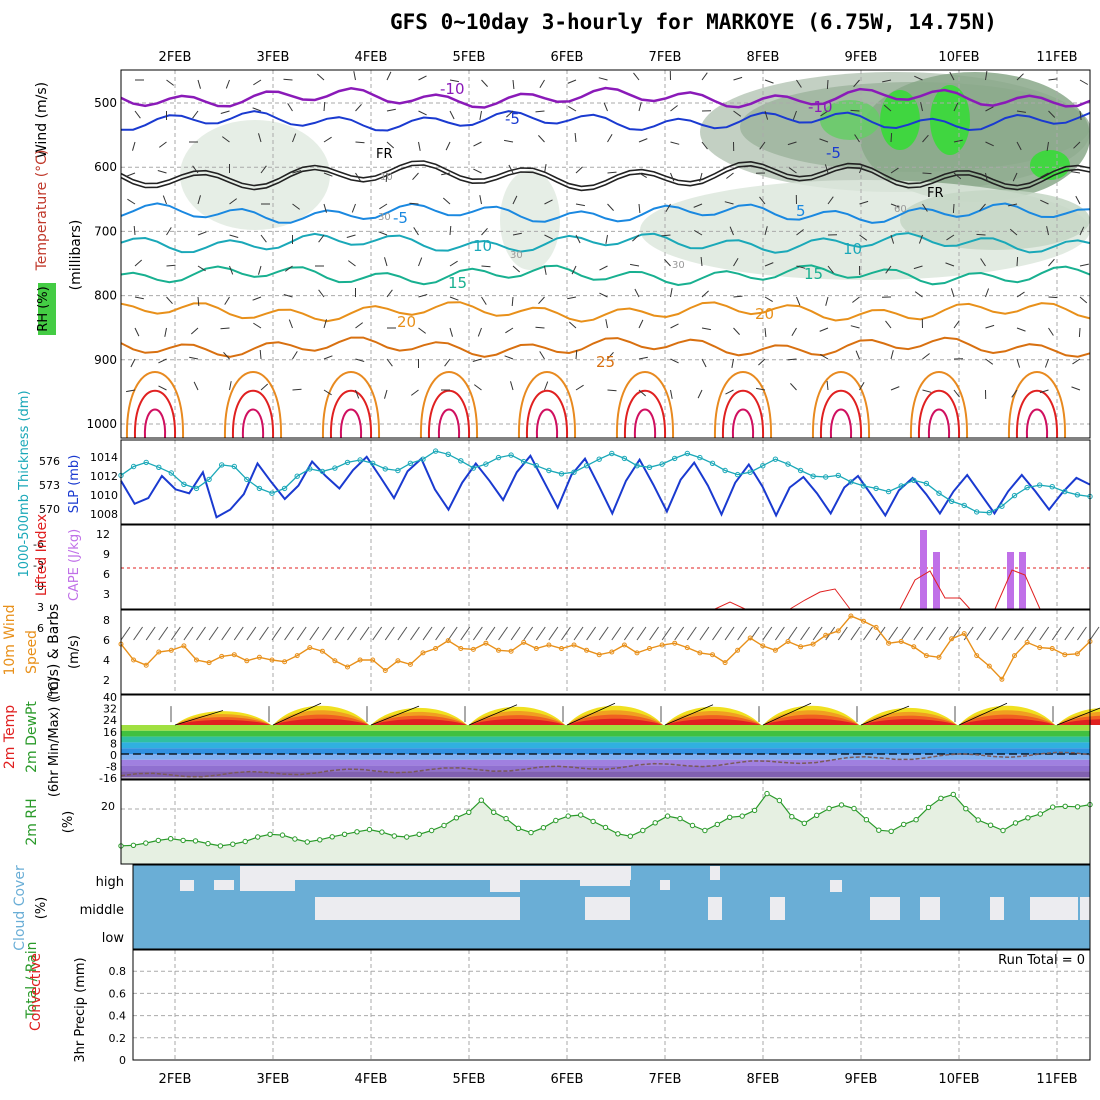 This screenshot has width=1100, height=1100. What do you see at coordinates (605, 822) in the screenshot?
I see `rh-panel-frame` at bounding box center [605, 822].